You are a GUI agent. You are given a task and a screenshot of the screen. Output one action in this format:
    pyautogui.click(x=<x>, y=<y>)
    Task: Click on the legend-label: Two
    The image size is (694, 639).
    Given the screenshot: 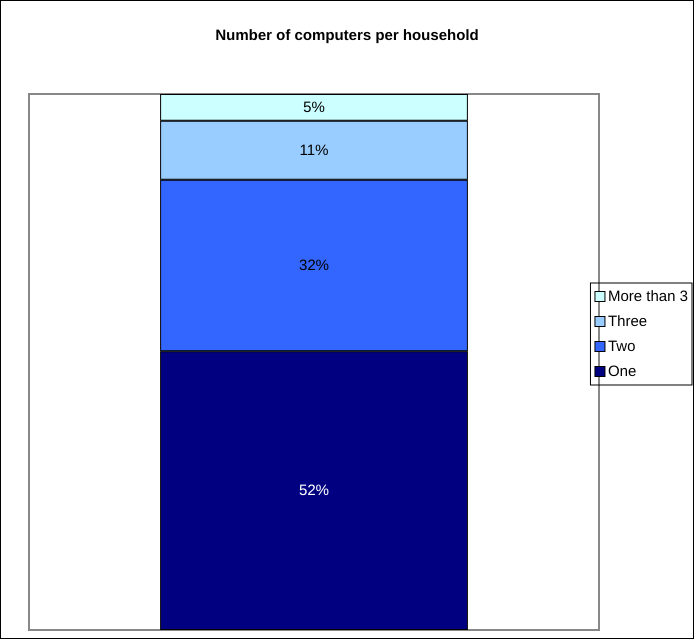 What is the action you would take?
    pyautogui.click(x=622, y=346)
    